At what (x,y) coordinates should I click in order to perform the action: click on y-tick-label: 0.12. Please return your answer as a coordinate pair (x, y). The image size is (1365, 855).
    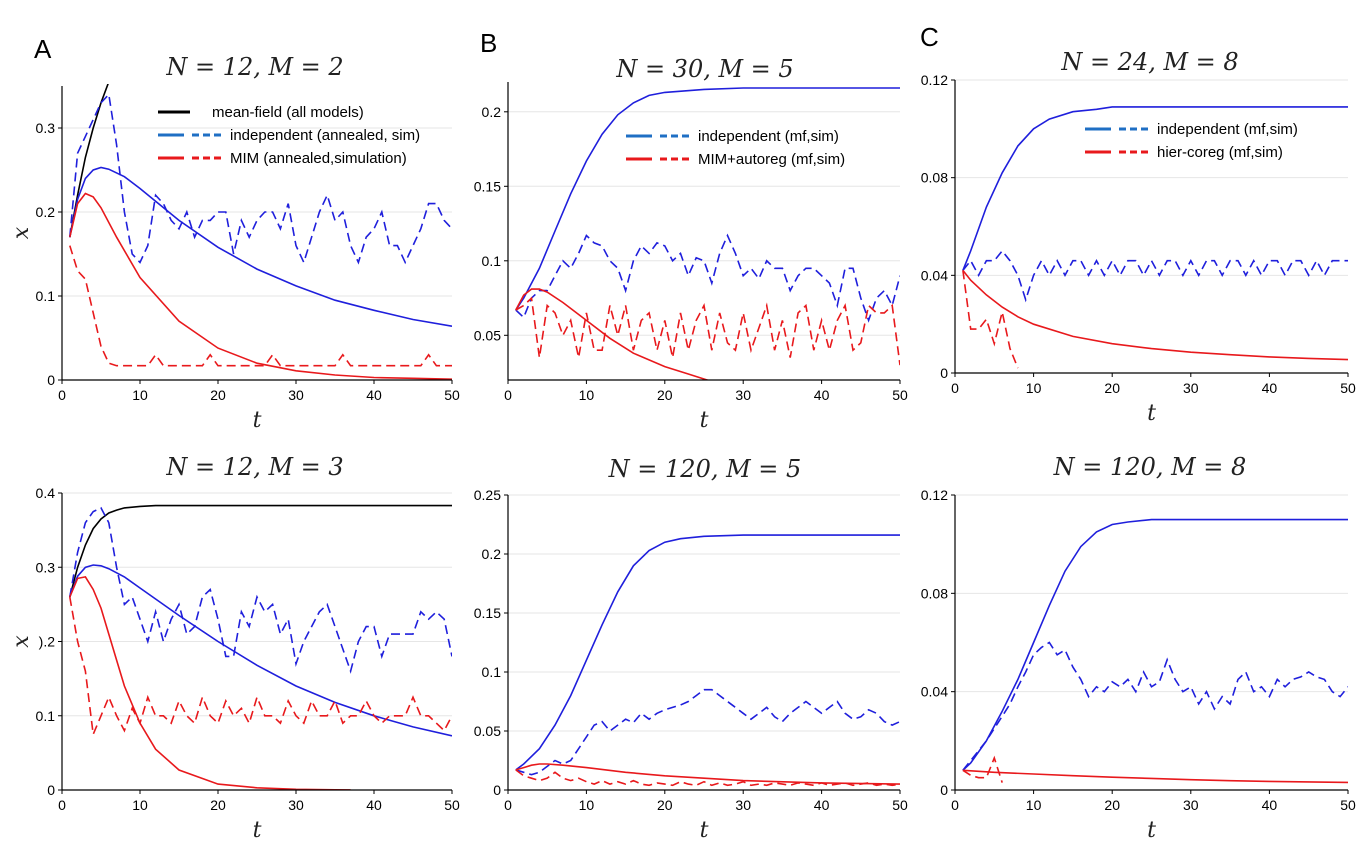
    Looking at the image, I should click on (934, 495).